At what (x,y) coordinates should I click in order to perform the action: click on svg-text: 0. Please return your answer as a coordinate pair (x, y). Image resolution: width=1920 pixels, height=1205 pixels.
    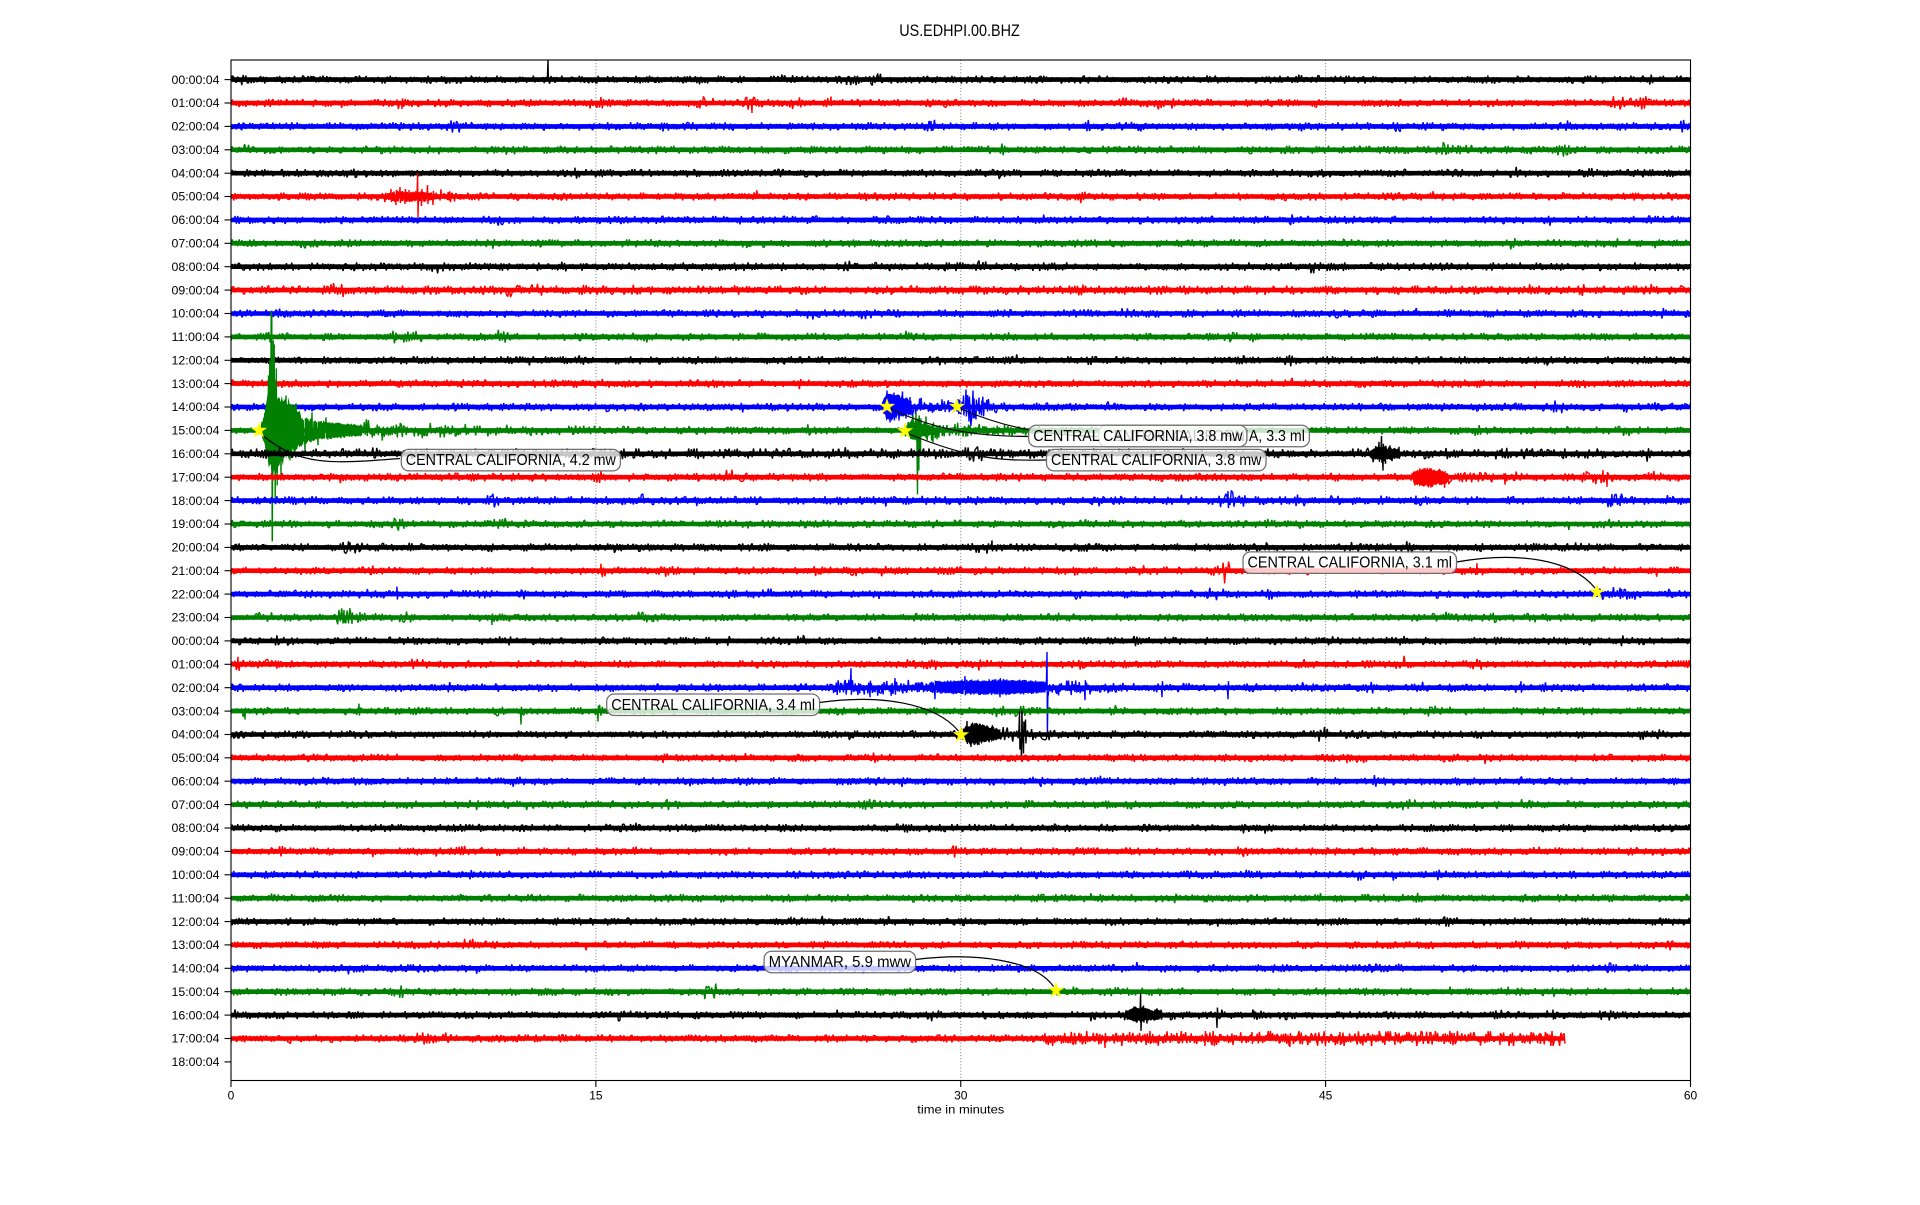
    Looking at the image, I should click on (231, 1096).